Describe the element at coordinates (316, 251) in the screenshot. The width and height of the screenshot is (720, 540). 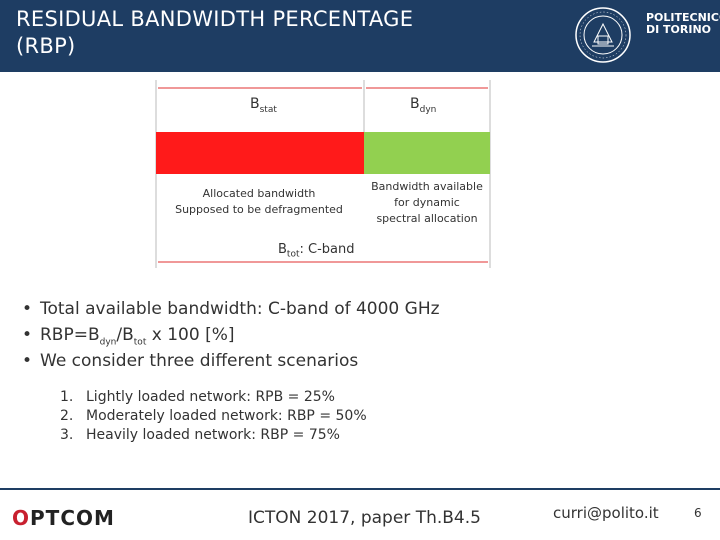
I see `btot-label: Btot: C-band` at that location.